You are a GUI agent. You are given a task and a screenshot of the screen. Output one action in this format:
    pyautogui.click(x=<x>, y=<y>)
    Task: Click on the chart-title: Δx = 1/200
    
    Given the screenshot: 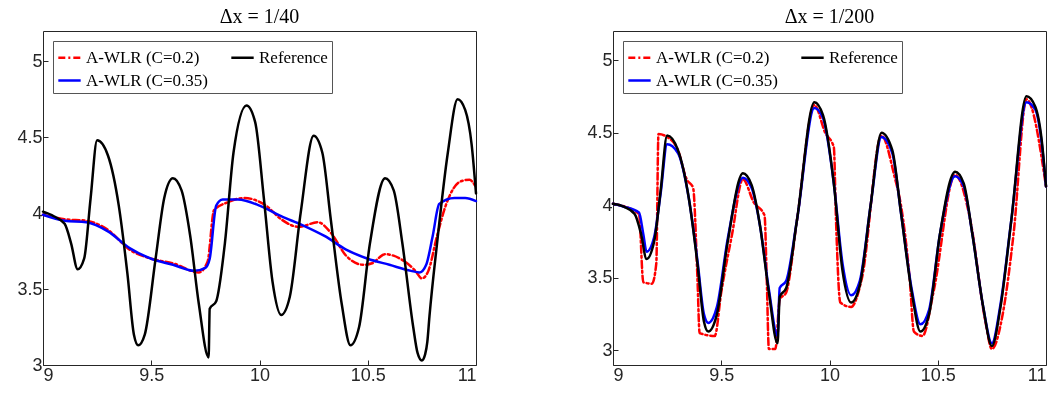 What is the action you would take?
    pyautogui.click(x=829, y=16)
    